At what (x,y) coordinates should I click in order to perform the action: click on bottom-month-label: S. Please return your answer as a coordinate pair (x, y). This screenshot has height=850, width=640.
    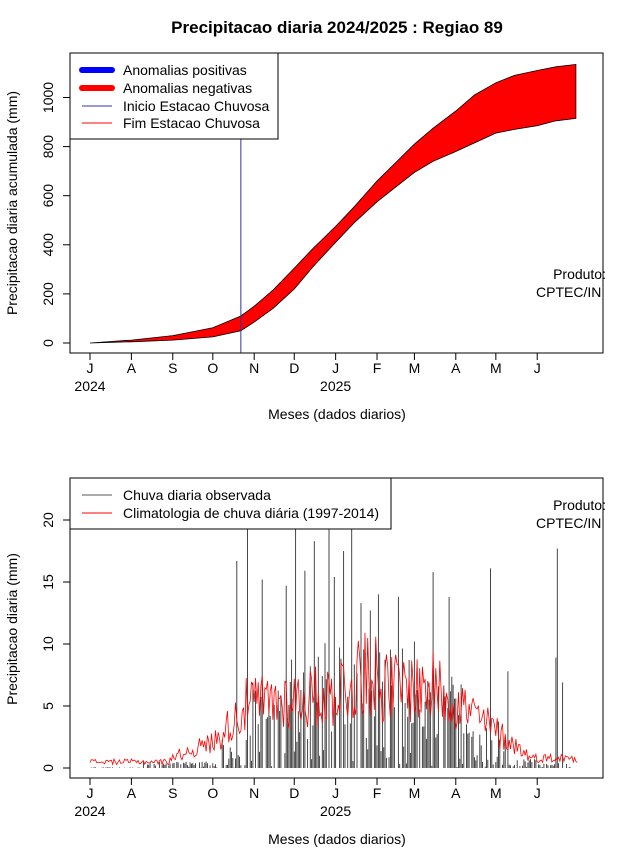
    Looking at the image, I should click on (172, 793).